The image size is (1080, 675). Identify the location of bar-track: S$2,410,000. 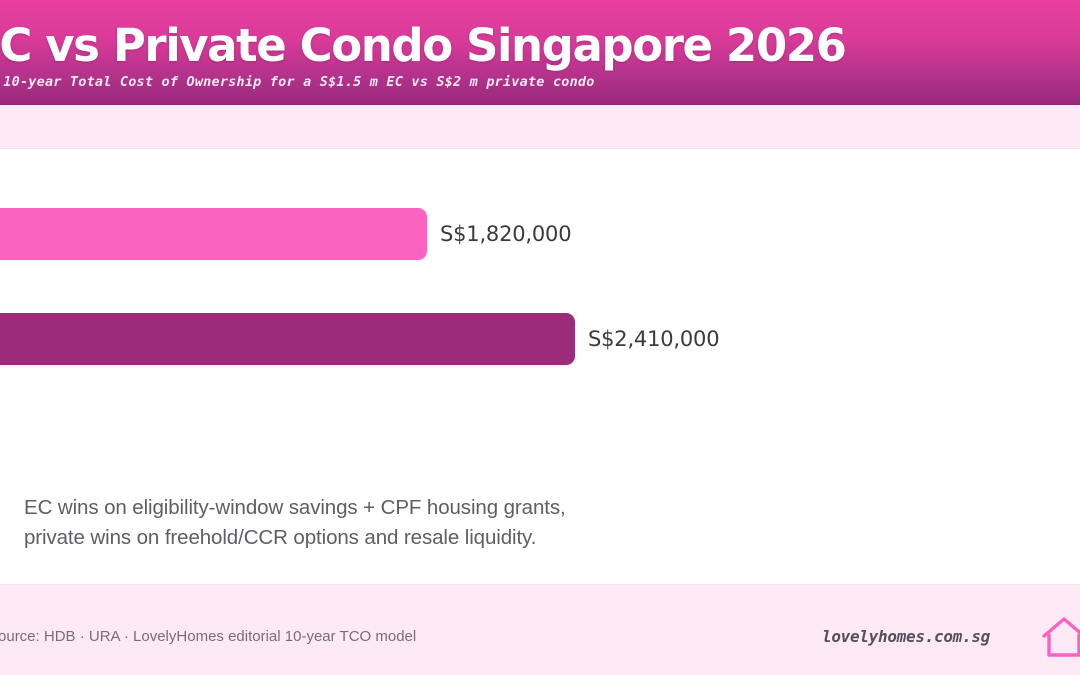
(360, 339).